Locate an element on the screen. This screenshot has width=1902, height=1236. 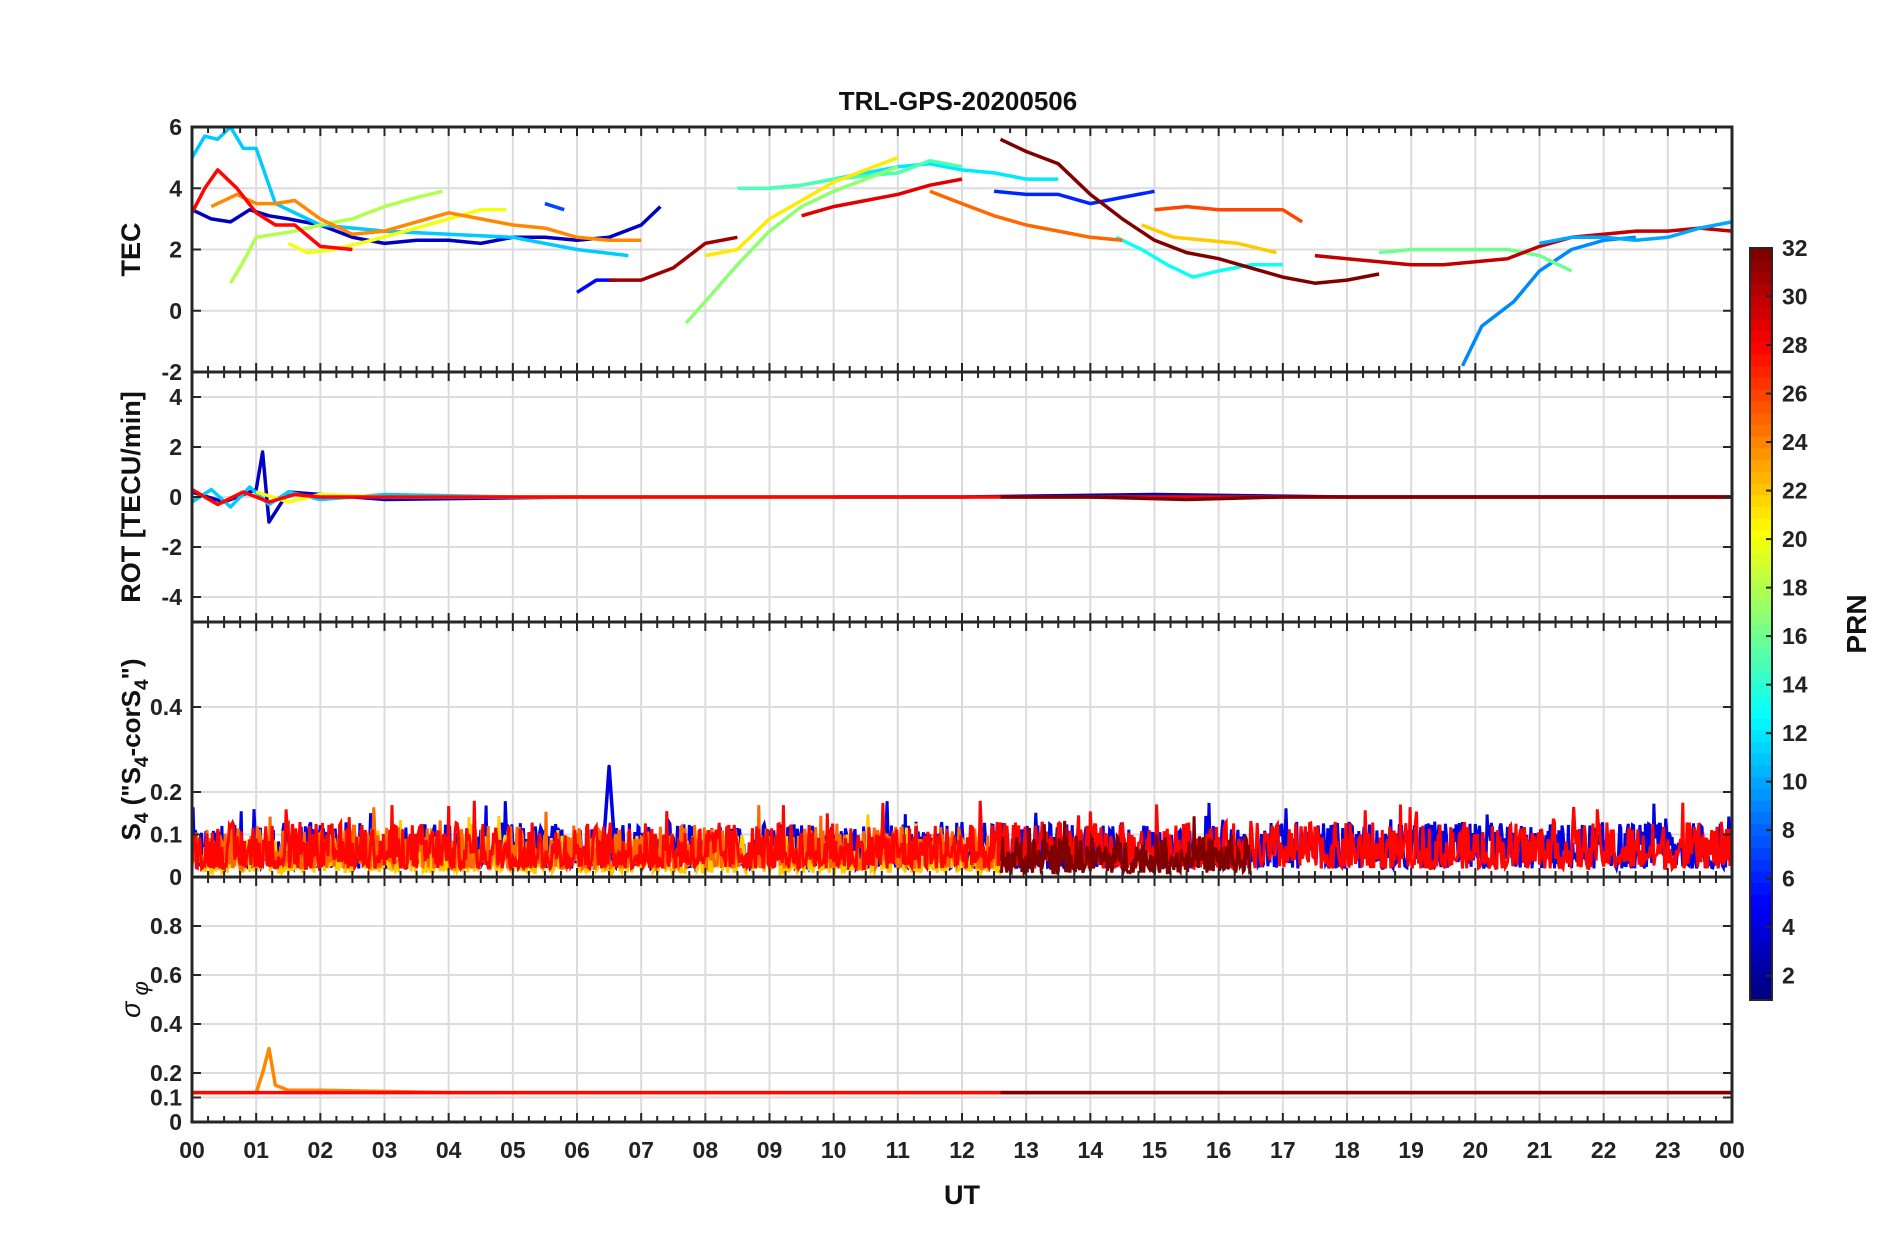
x-tick-label: 15 is located at coordinates (1155, 1150).